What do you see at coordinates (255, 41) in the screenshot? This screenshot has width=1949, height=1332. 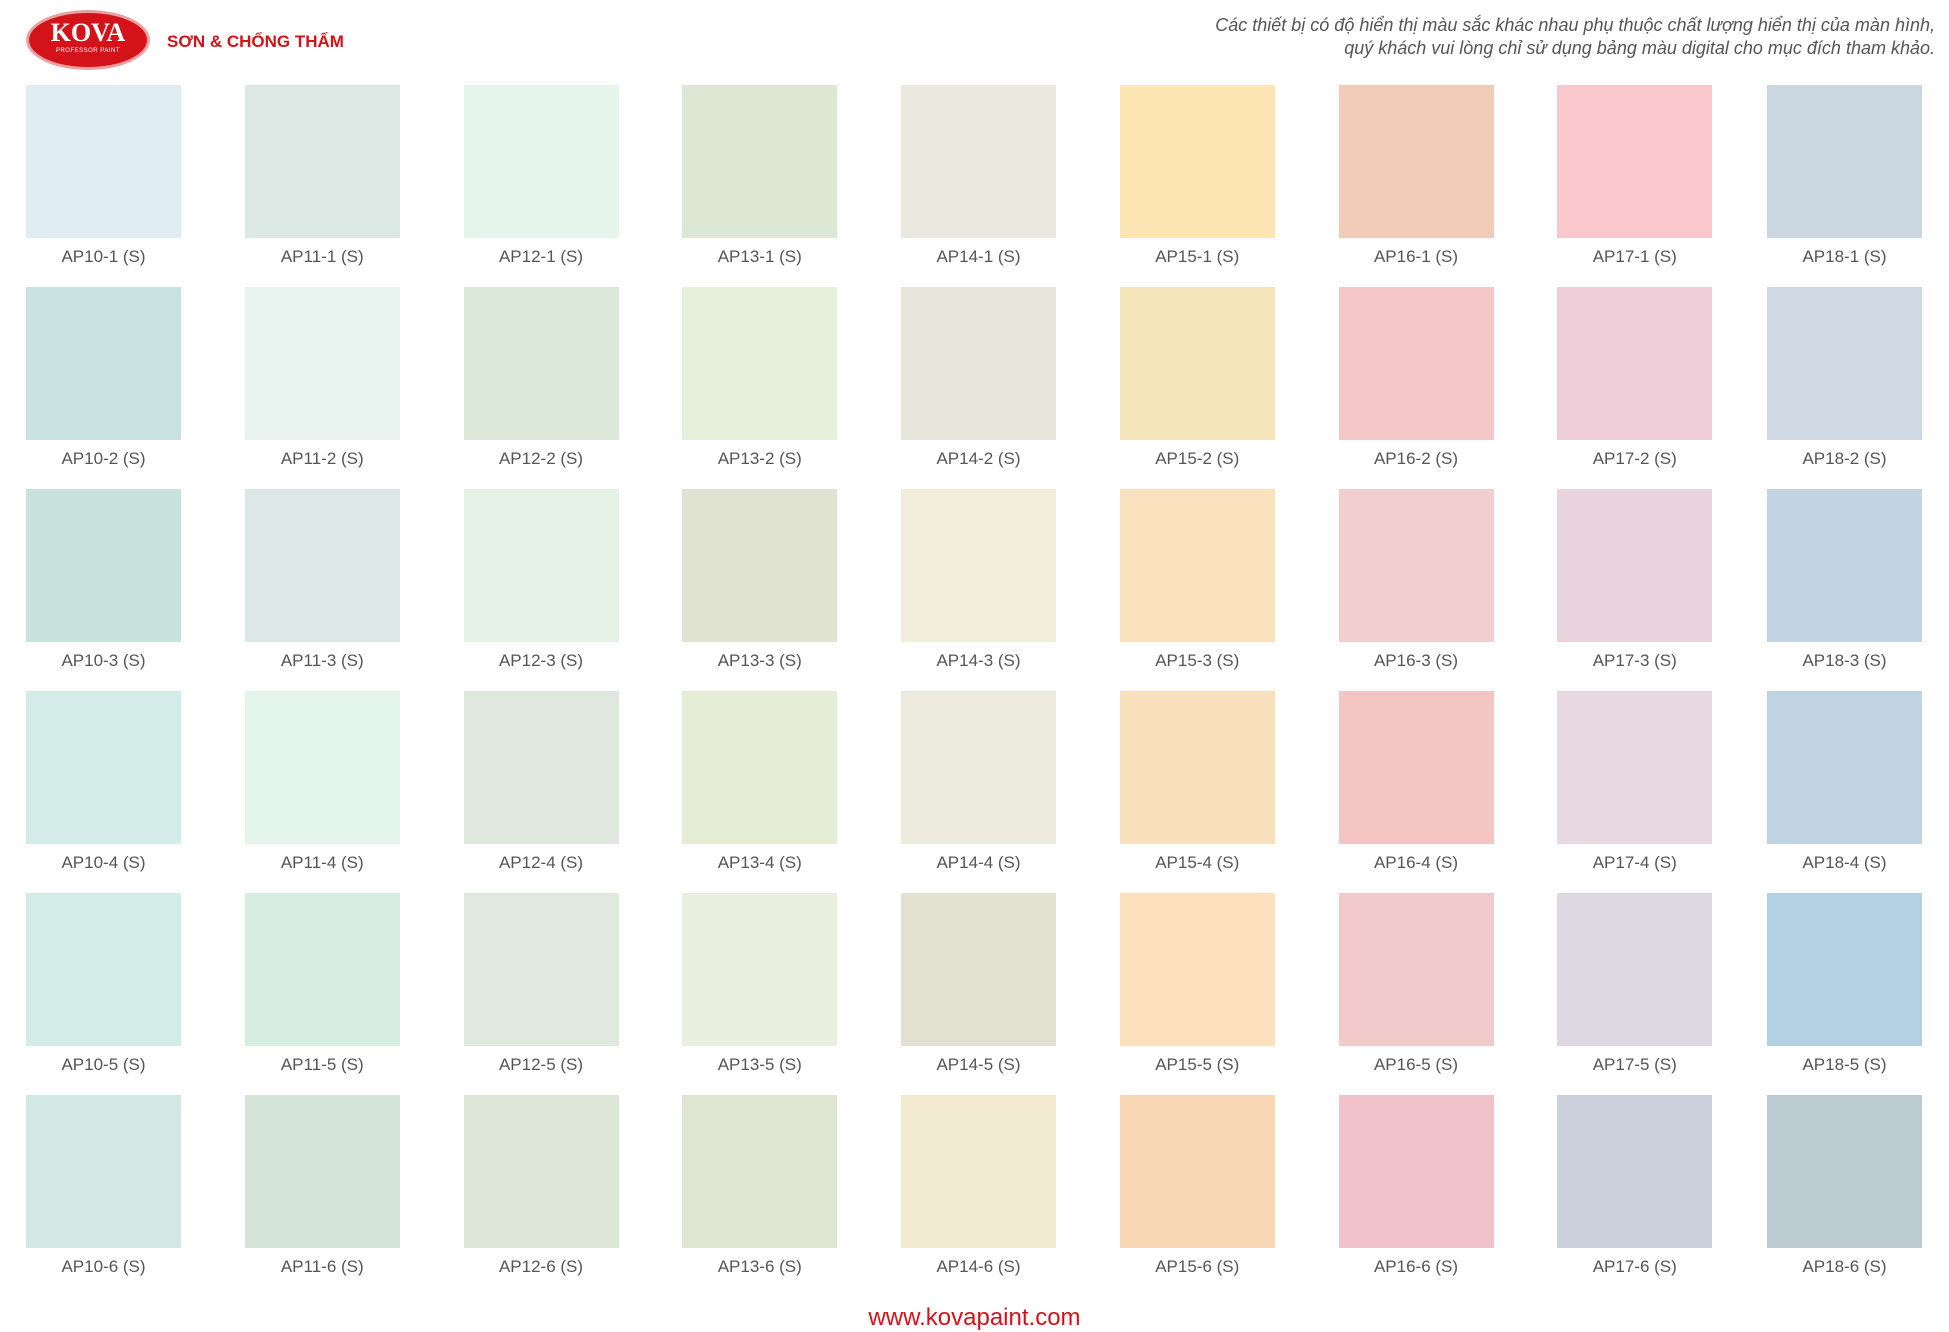 I see `section-title: SƠN & CHỐNG THẤM` at bounding box center [255, 41].